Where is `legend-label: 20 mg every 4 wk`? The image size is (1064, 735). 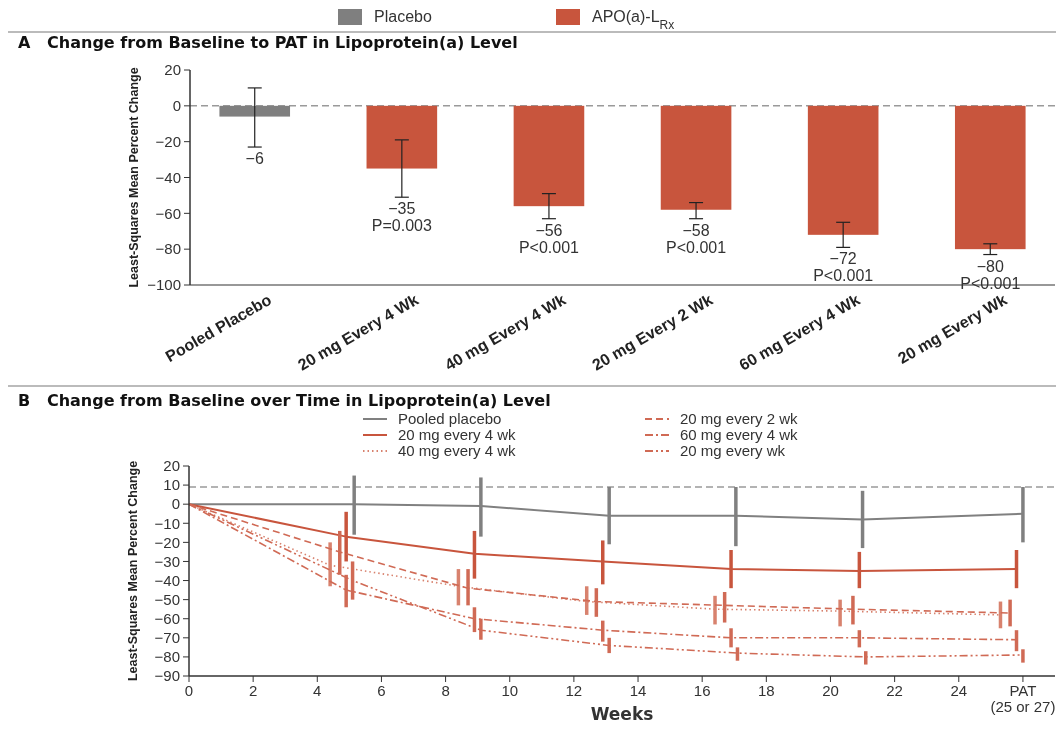 legend-label: 20 mg every 4 wk is located at coordinates (457, 434).